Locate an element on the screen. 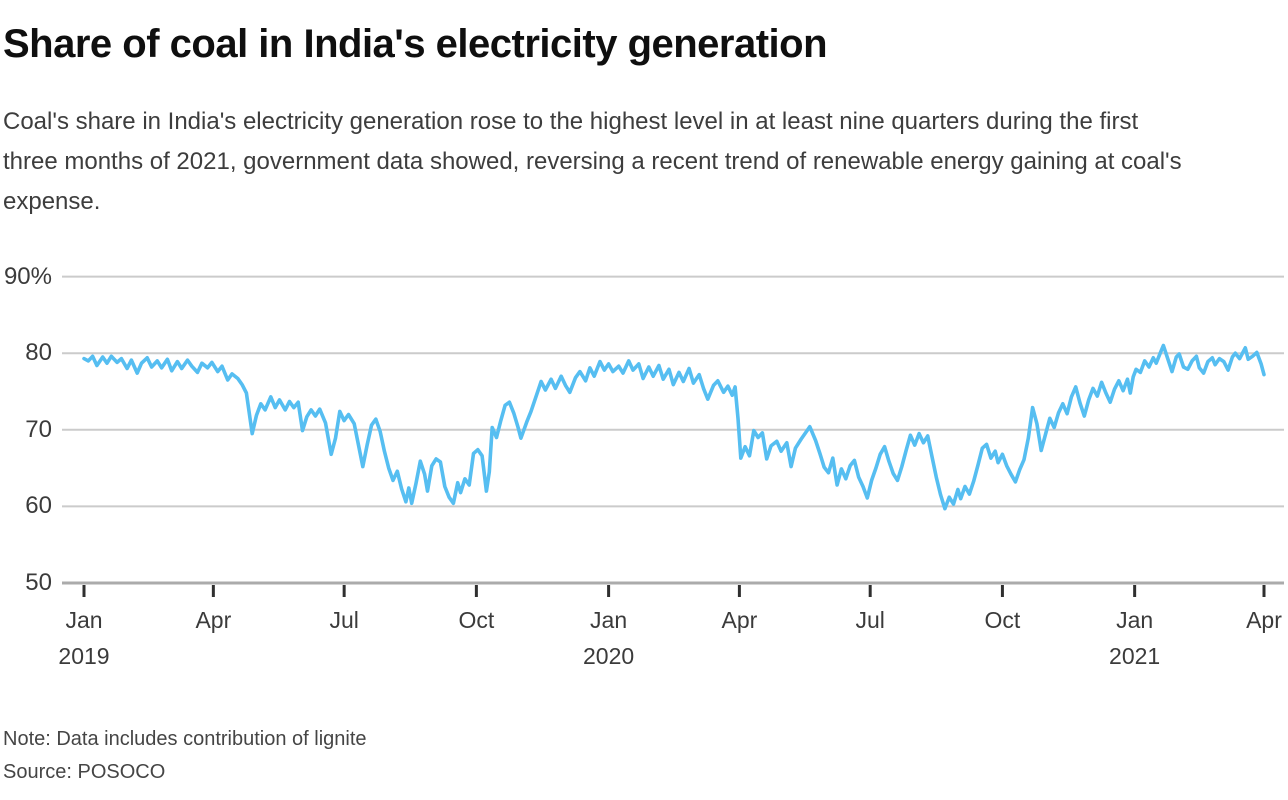  x-tick-label-2020-01-01: Jan is located at coordinates (609, 620).